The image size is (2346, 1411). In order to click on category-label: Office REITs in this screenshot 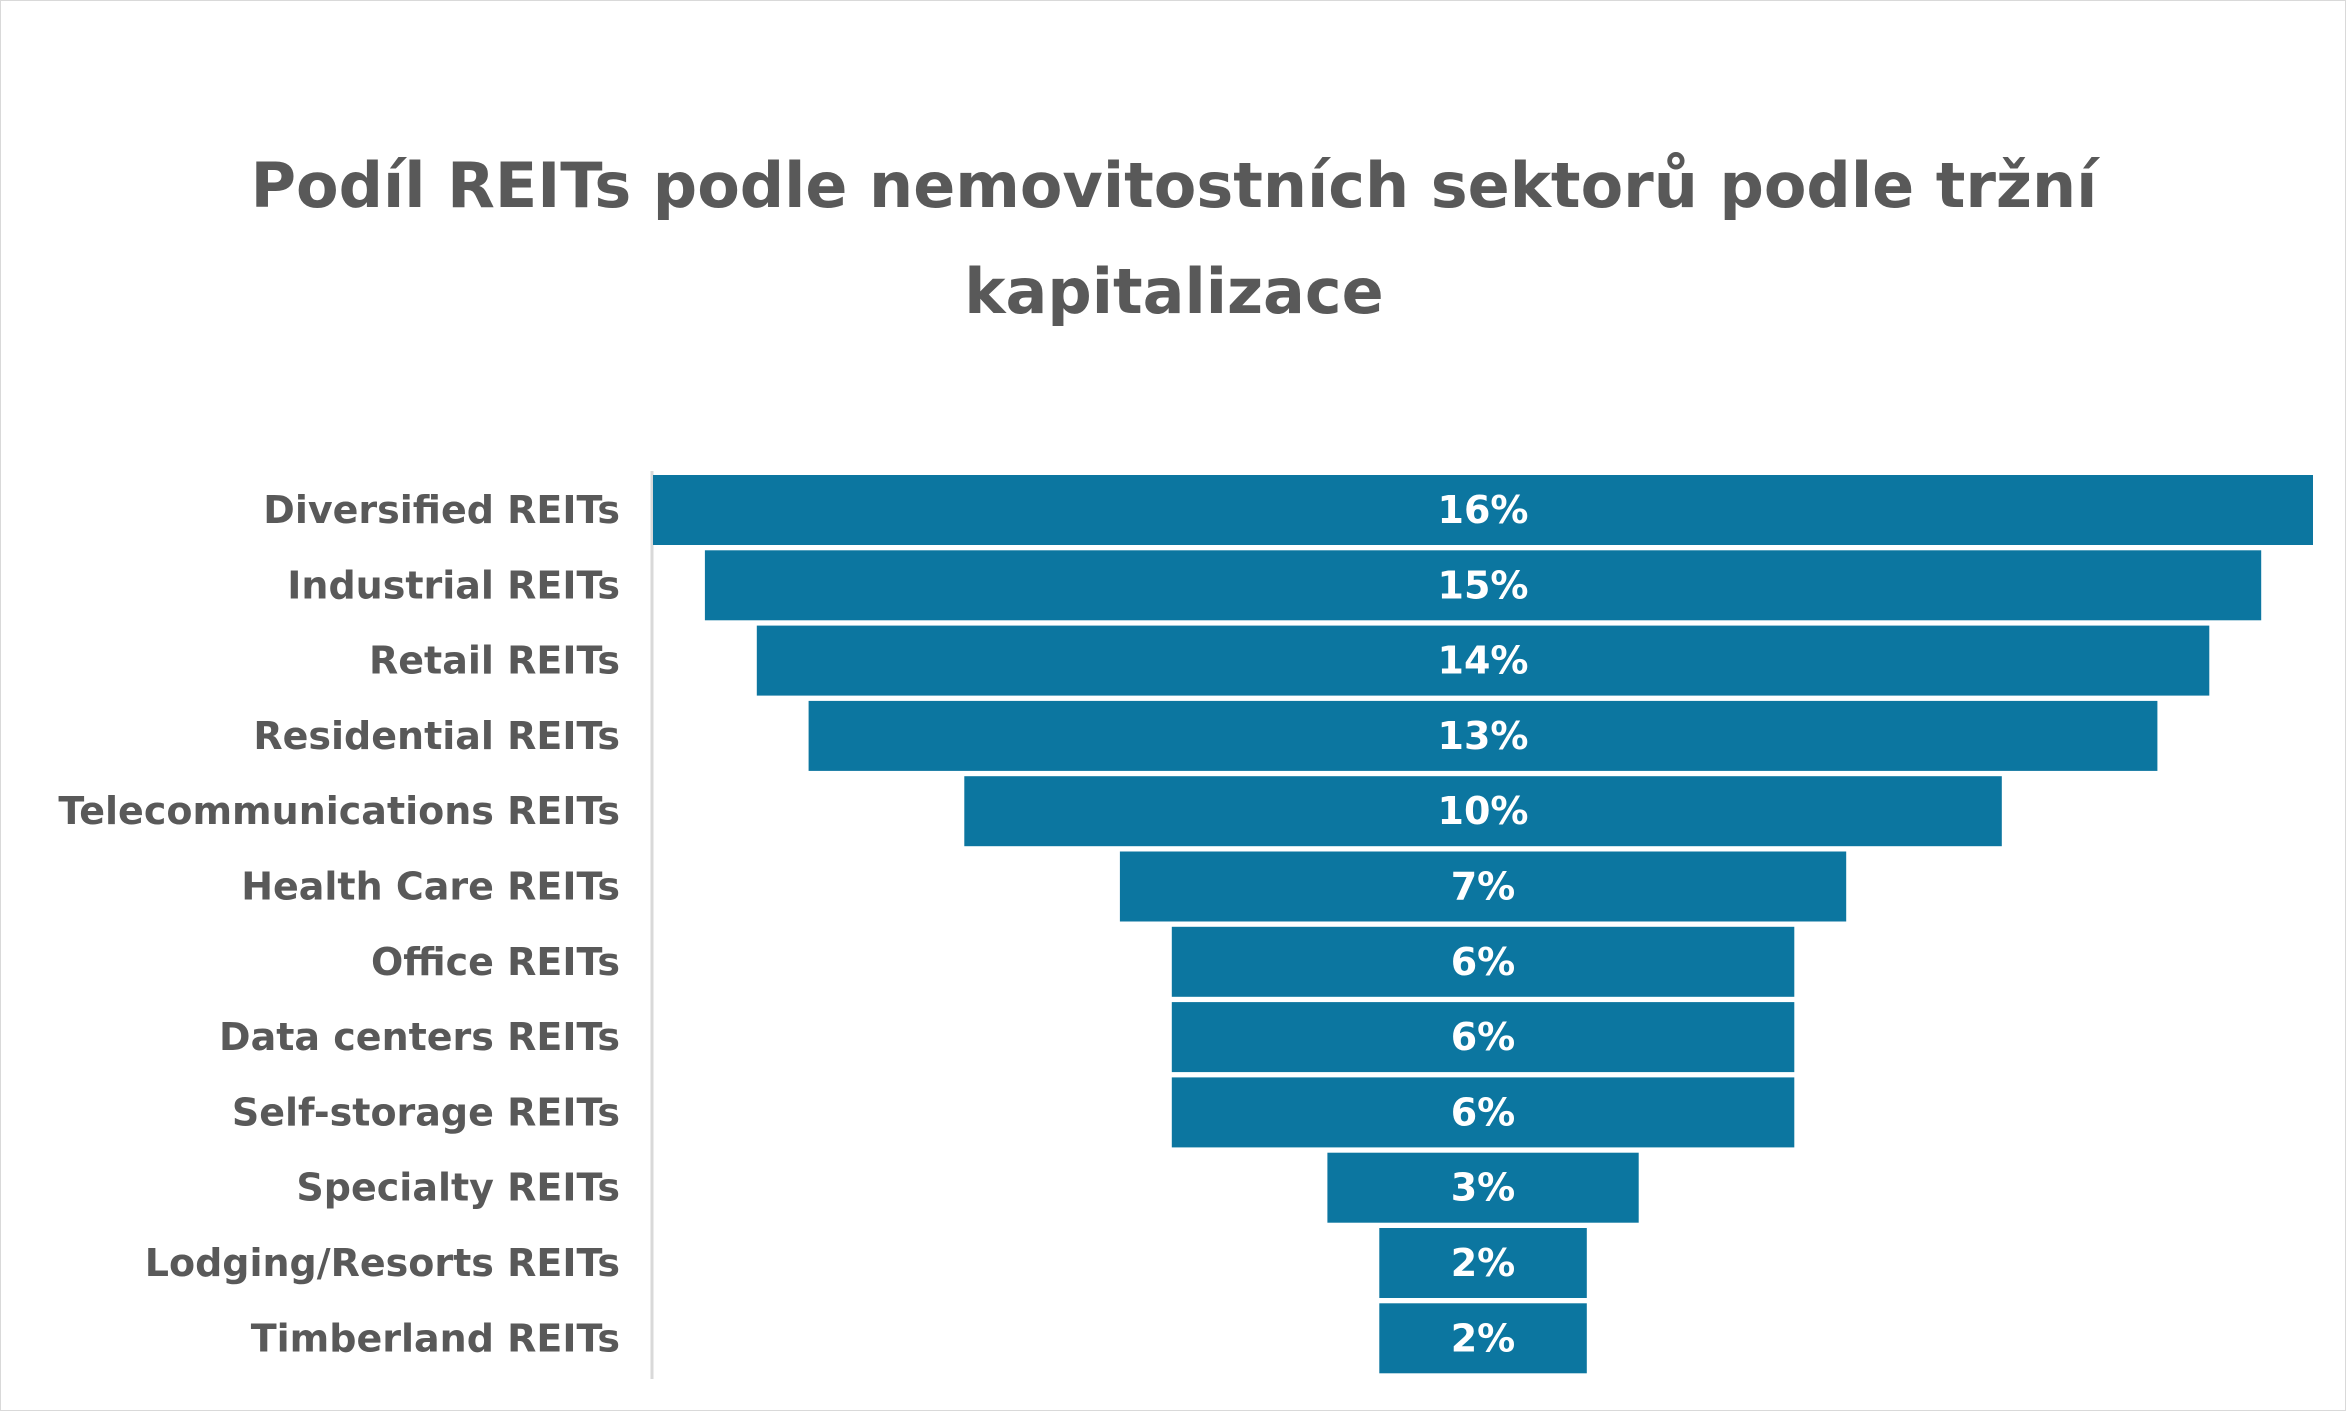, I will do `click(495, 962)`.